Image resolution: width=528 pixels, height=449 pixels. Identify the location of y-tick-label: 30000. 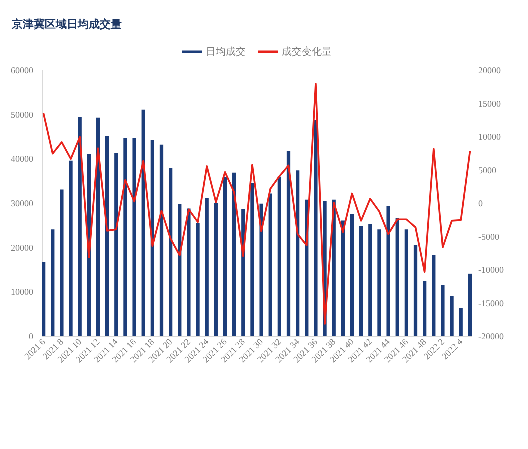
(22, 203).